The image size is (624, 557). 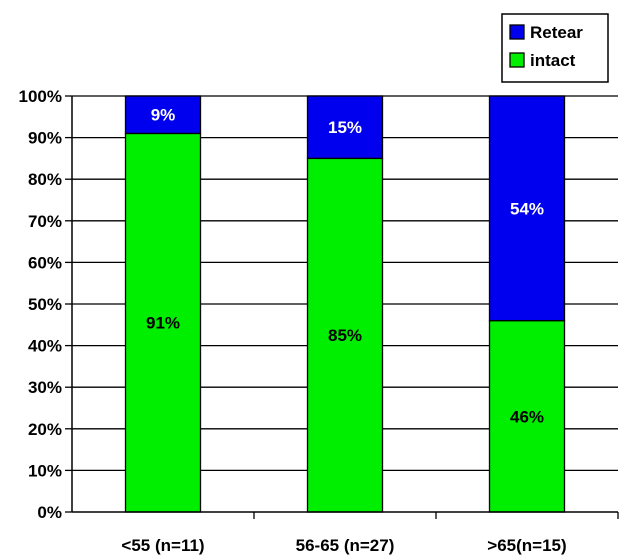 I want to click on data-label: 15%, so click(x=345, y=127).